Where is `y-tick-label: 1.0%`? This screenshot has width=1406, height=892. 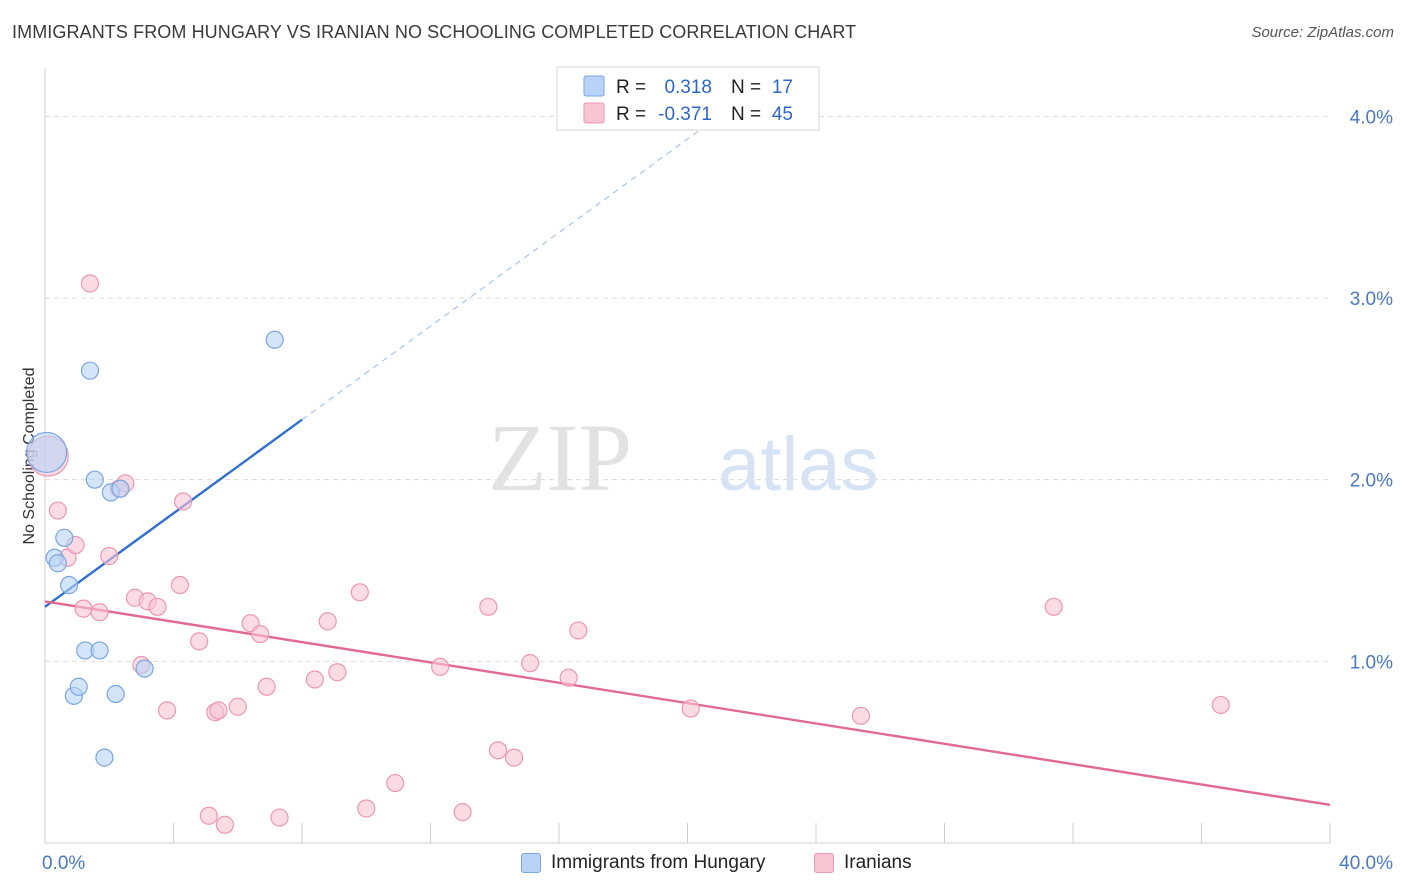
y-tick-label: 1.0% is located at coordinates (1371, 662).